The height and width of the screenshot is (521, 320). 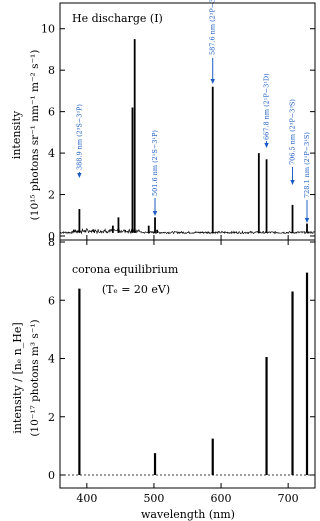 I want to click on top-panel-title: He discharge (I), so click(x=117, y=18).